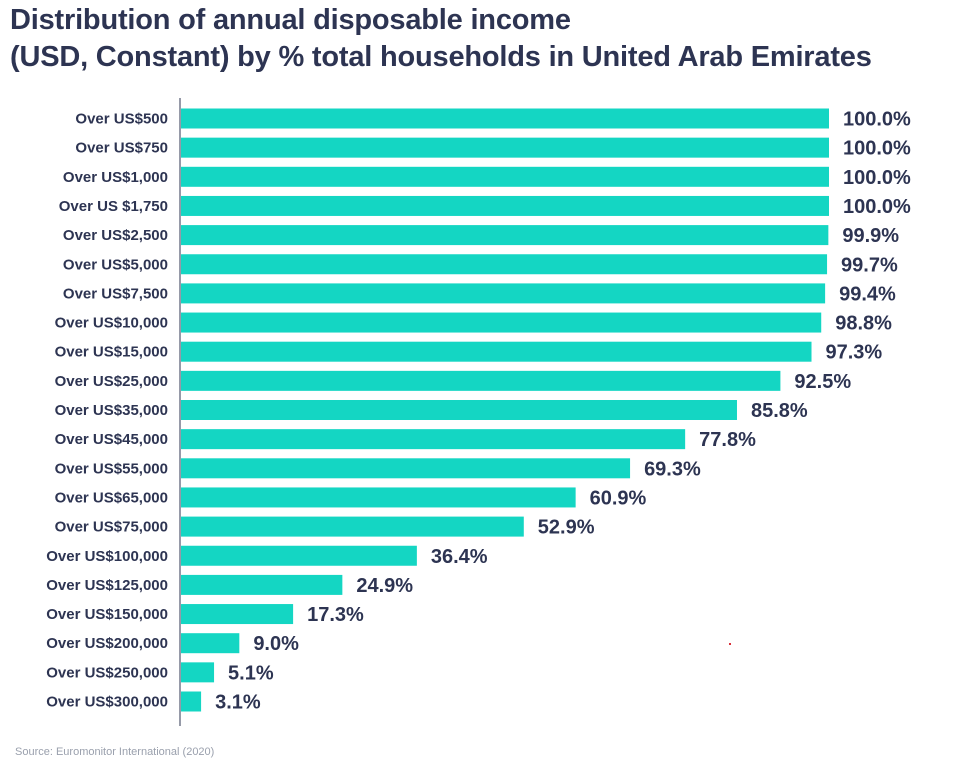 The image size is (958, 772). What do you see at coordinates (111, 381) in the screenshot?
I see `category-label: Over US$25,000` at bounding box center [111, 381].